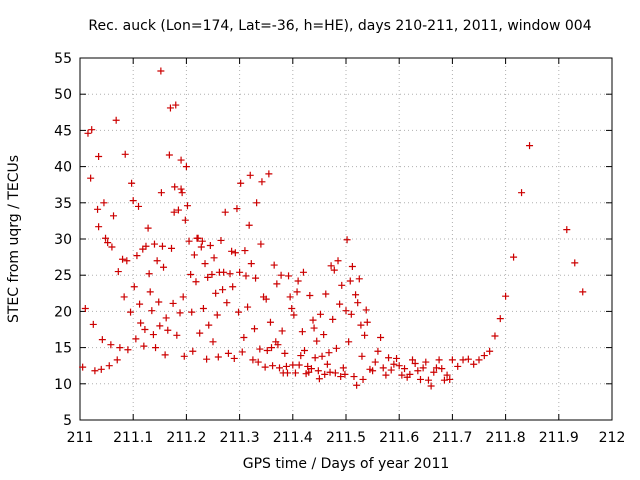 The width and height of the screenshot is (640, 480). I want to click on x-tick-label: 212, so click(612, 438).